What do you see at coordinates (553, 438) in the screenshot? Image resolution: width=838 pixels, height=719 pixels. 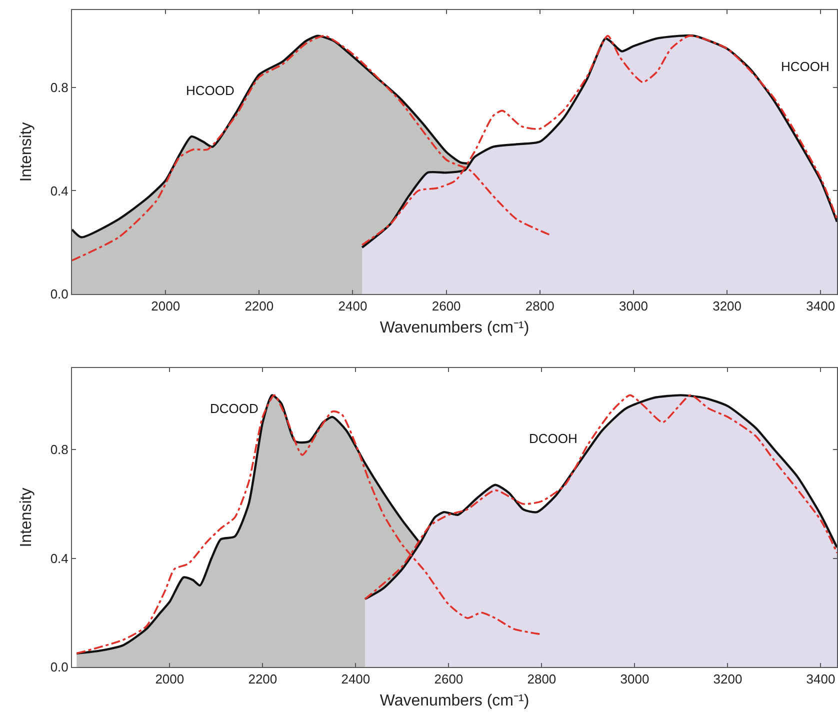 I see `series-label: DCOOH` at bounding box center [553, 438].